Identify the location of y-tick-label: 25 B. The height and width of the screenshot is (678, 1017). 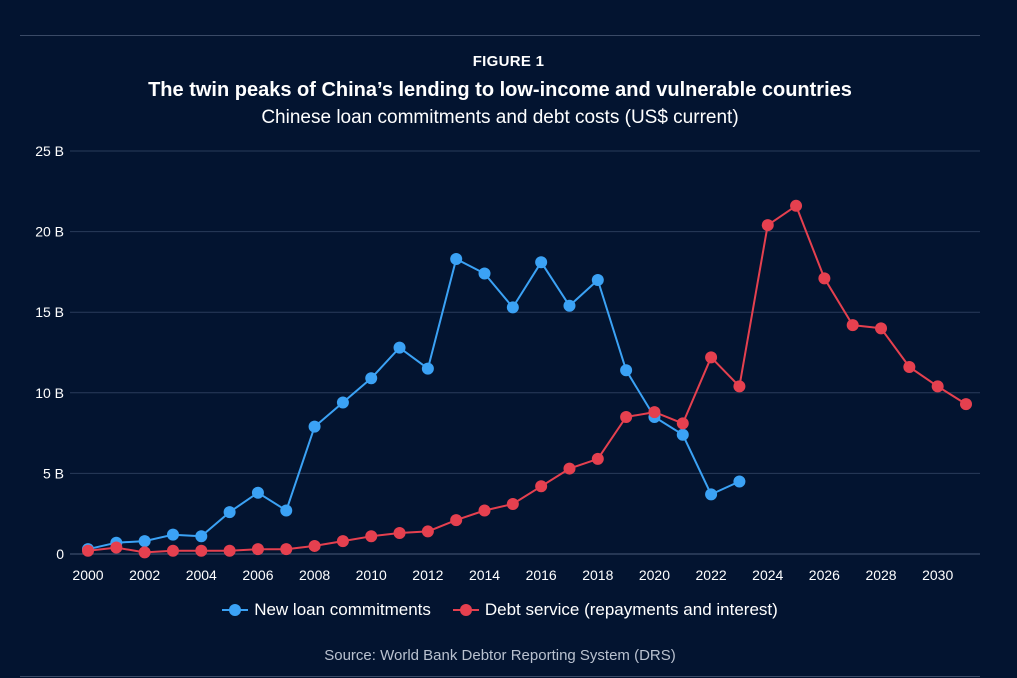
(49, 151).